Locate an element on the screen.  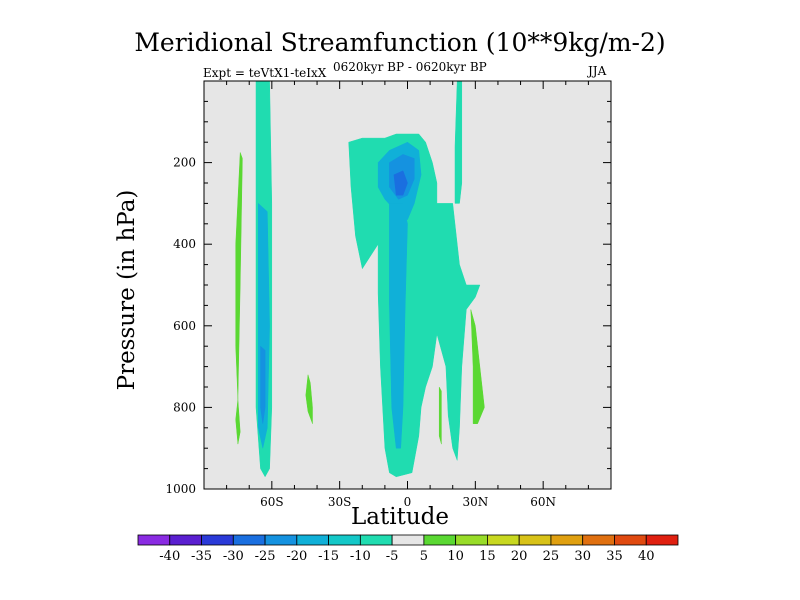
y-tick-label: 200 is located at coordinates (184, 163).